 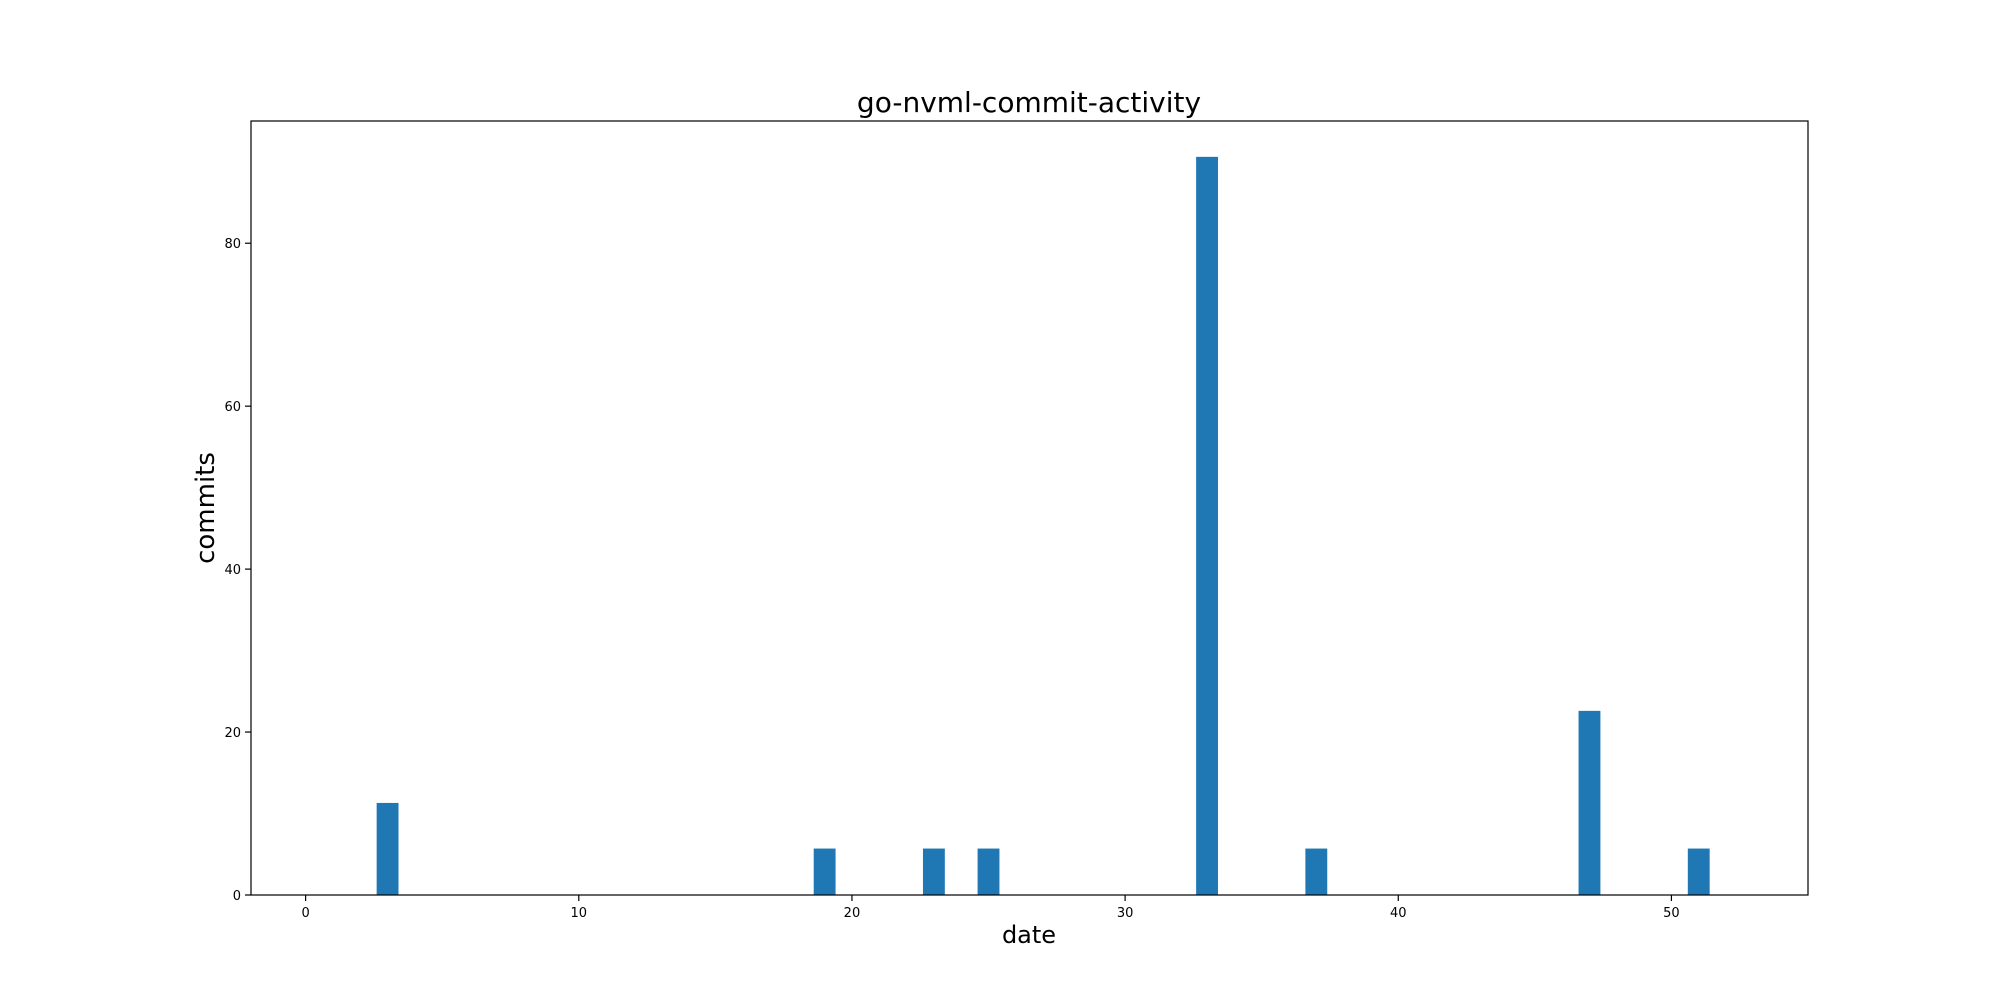 I want to click on y-tick-label-0: 0, so click(x=237, y=896).